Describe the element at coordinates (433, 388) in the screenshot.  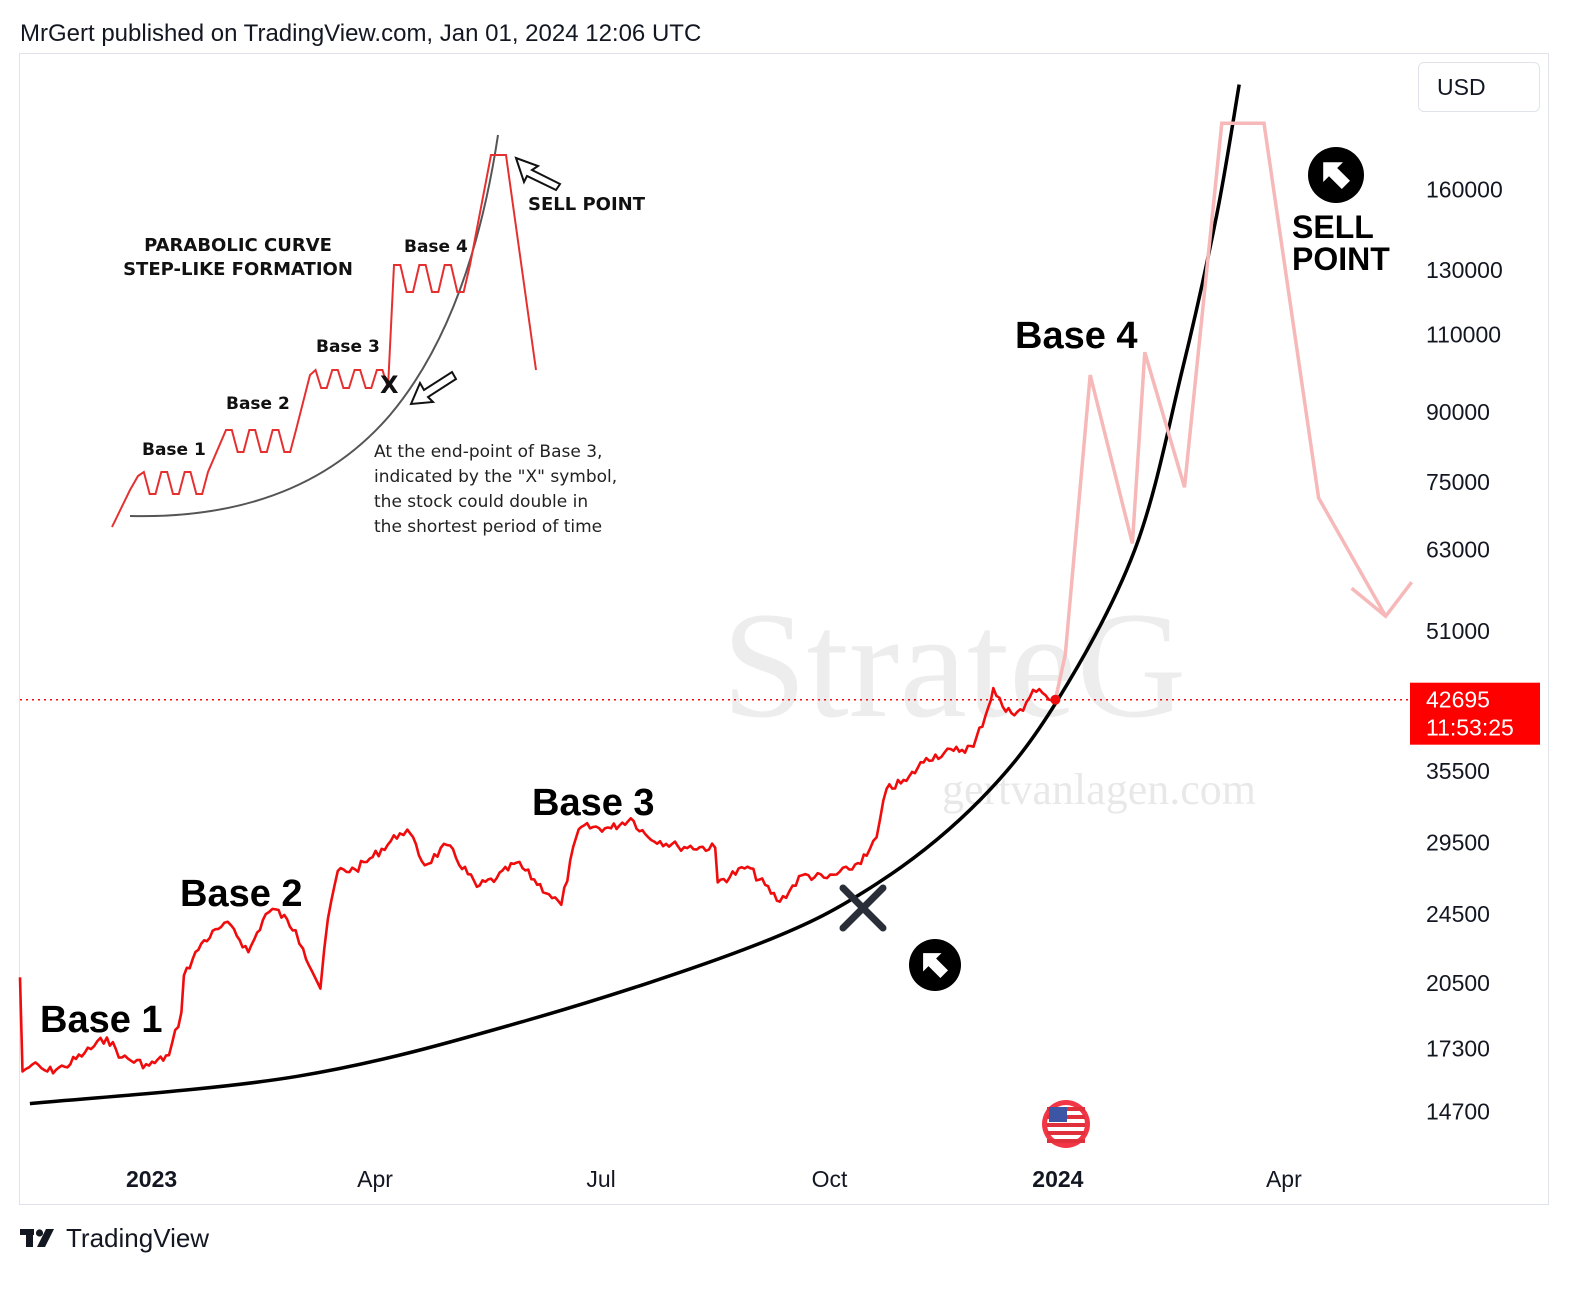
I see `inset-x-arrow-icon` at that location.